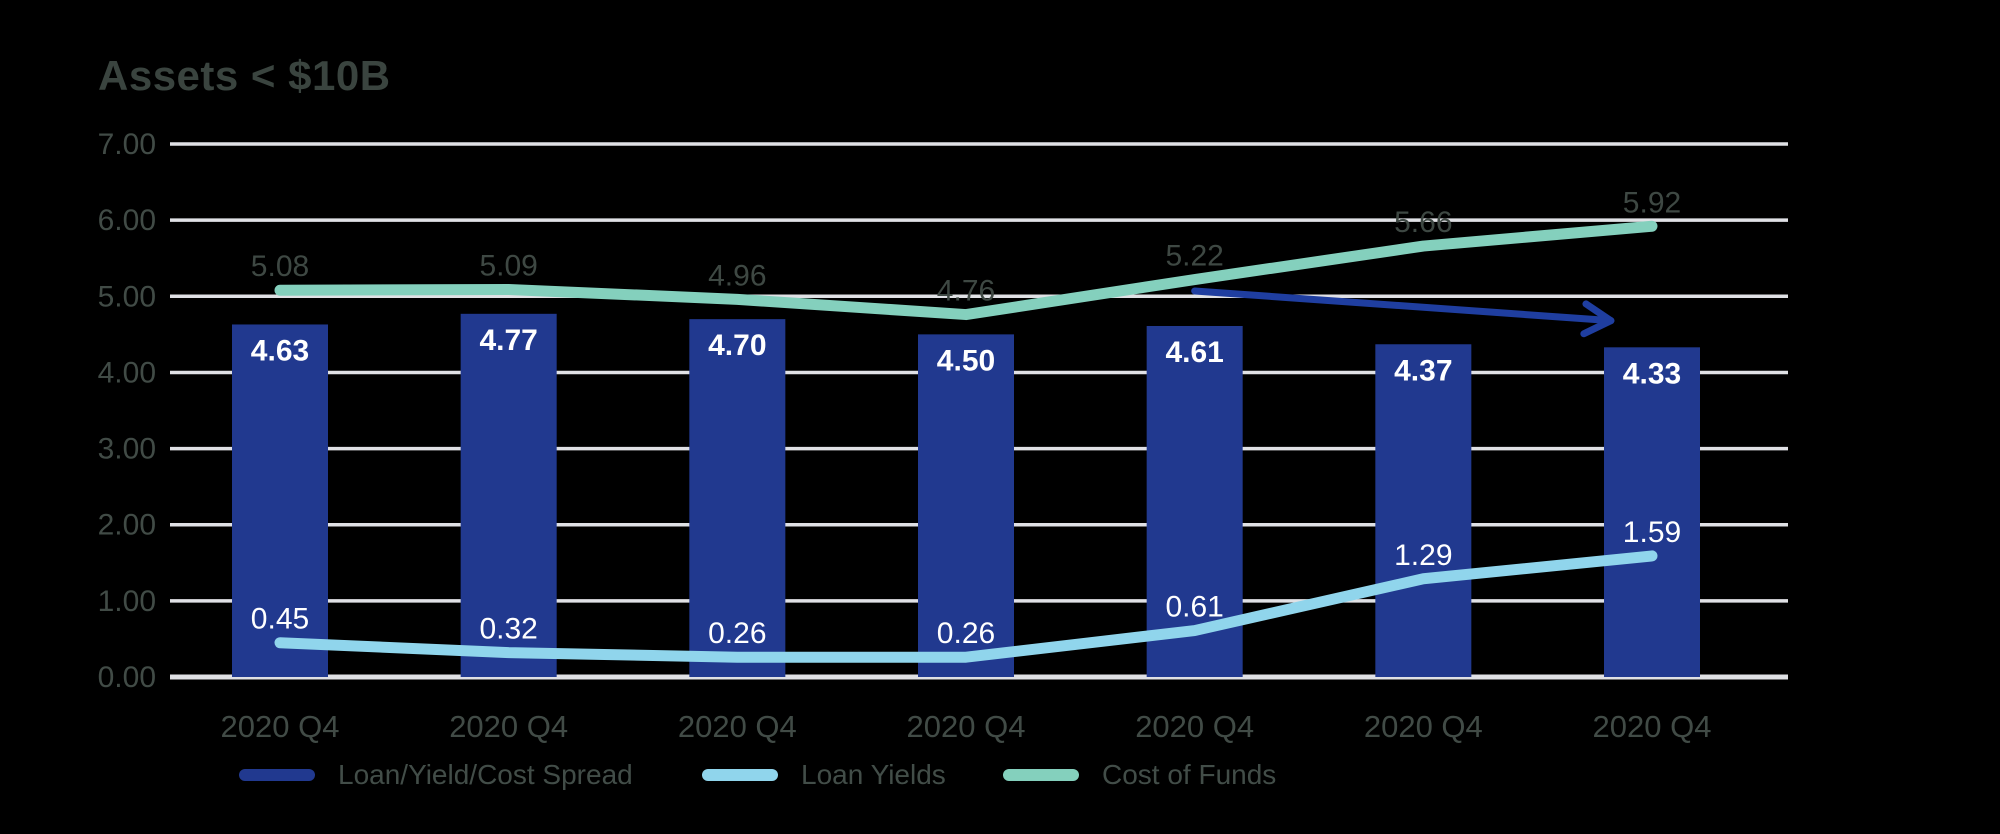 This screenshot has height=834, width=2000. What do you see at coordinates (280, 619) in the screenshot?
I see `line-value-label-loan-yields: 0.45` at bounding box center [280, 619].